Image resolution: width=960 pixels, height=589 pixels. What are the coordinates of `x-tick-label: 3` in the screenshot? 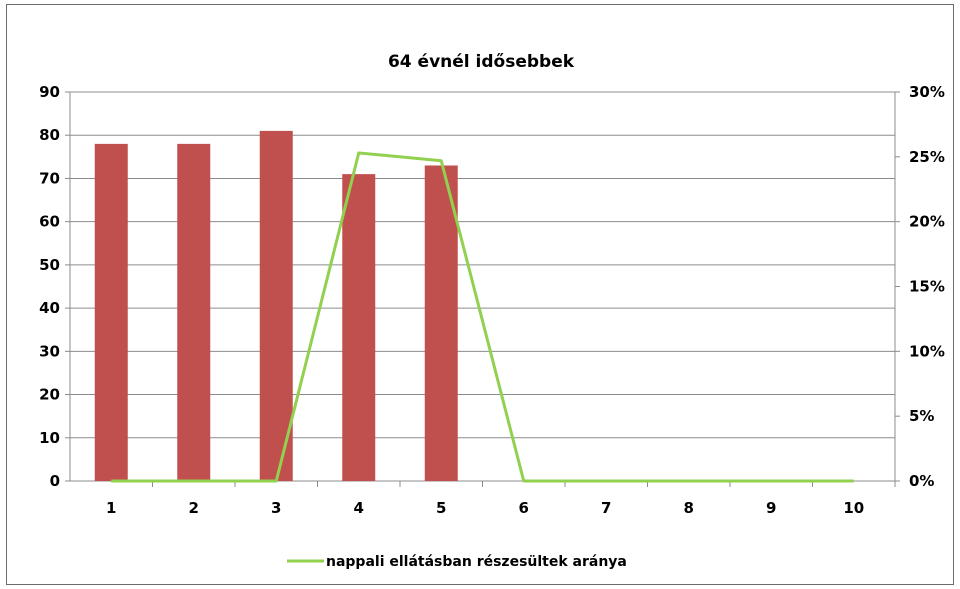 It's located at (276, 508).